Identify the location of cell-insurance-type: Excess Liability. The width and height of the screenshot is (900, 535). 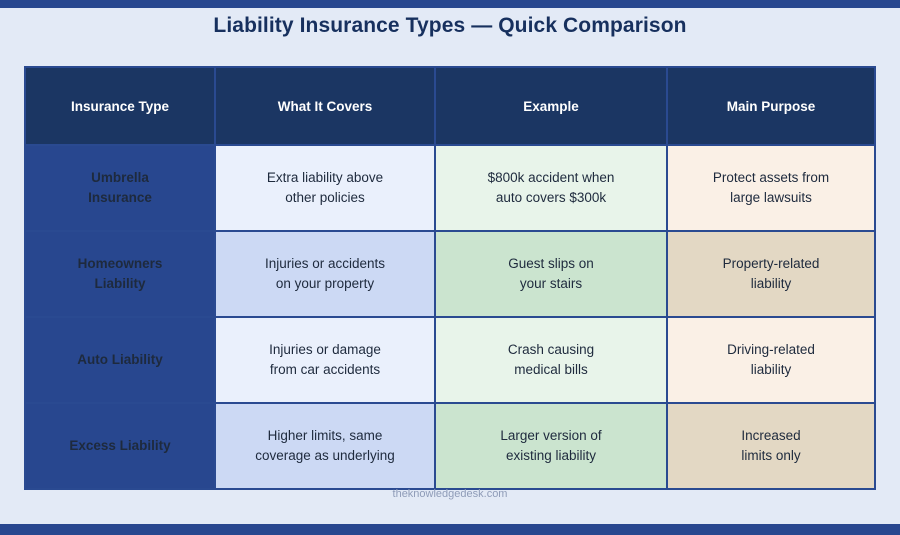
(120, 446).